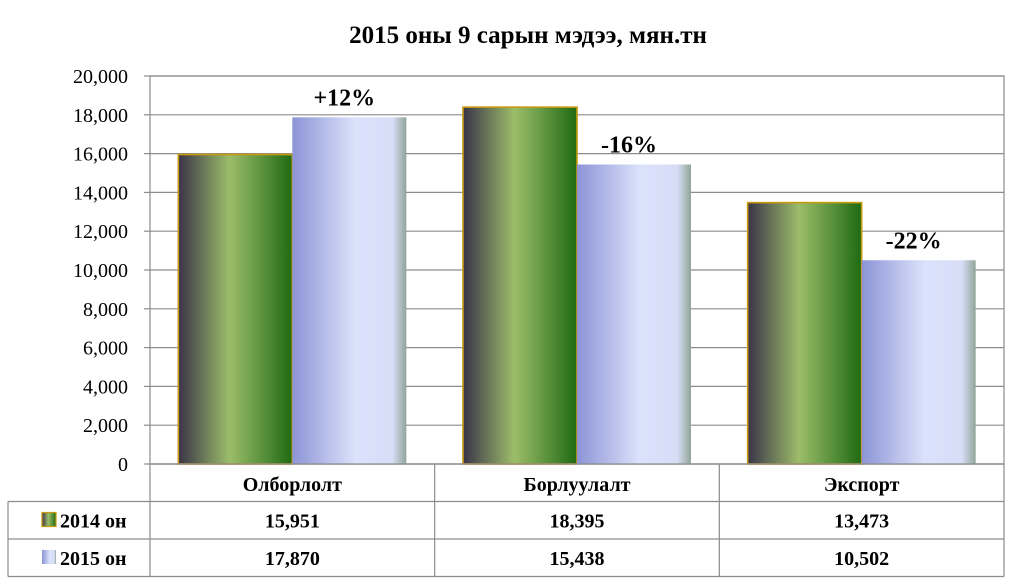  What do you see at coordinates (528, 35) in the screenshot?
I see `chart-title: 2015 оны 9 сарын мэдээ, мян.тн` at bounding box center [528, 35].